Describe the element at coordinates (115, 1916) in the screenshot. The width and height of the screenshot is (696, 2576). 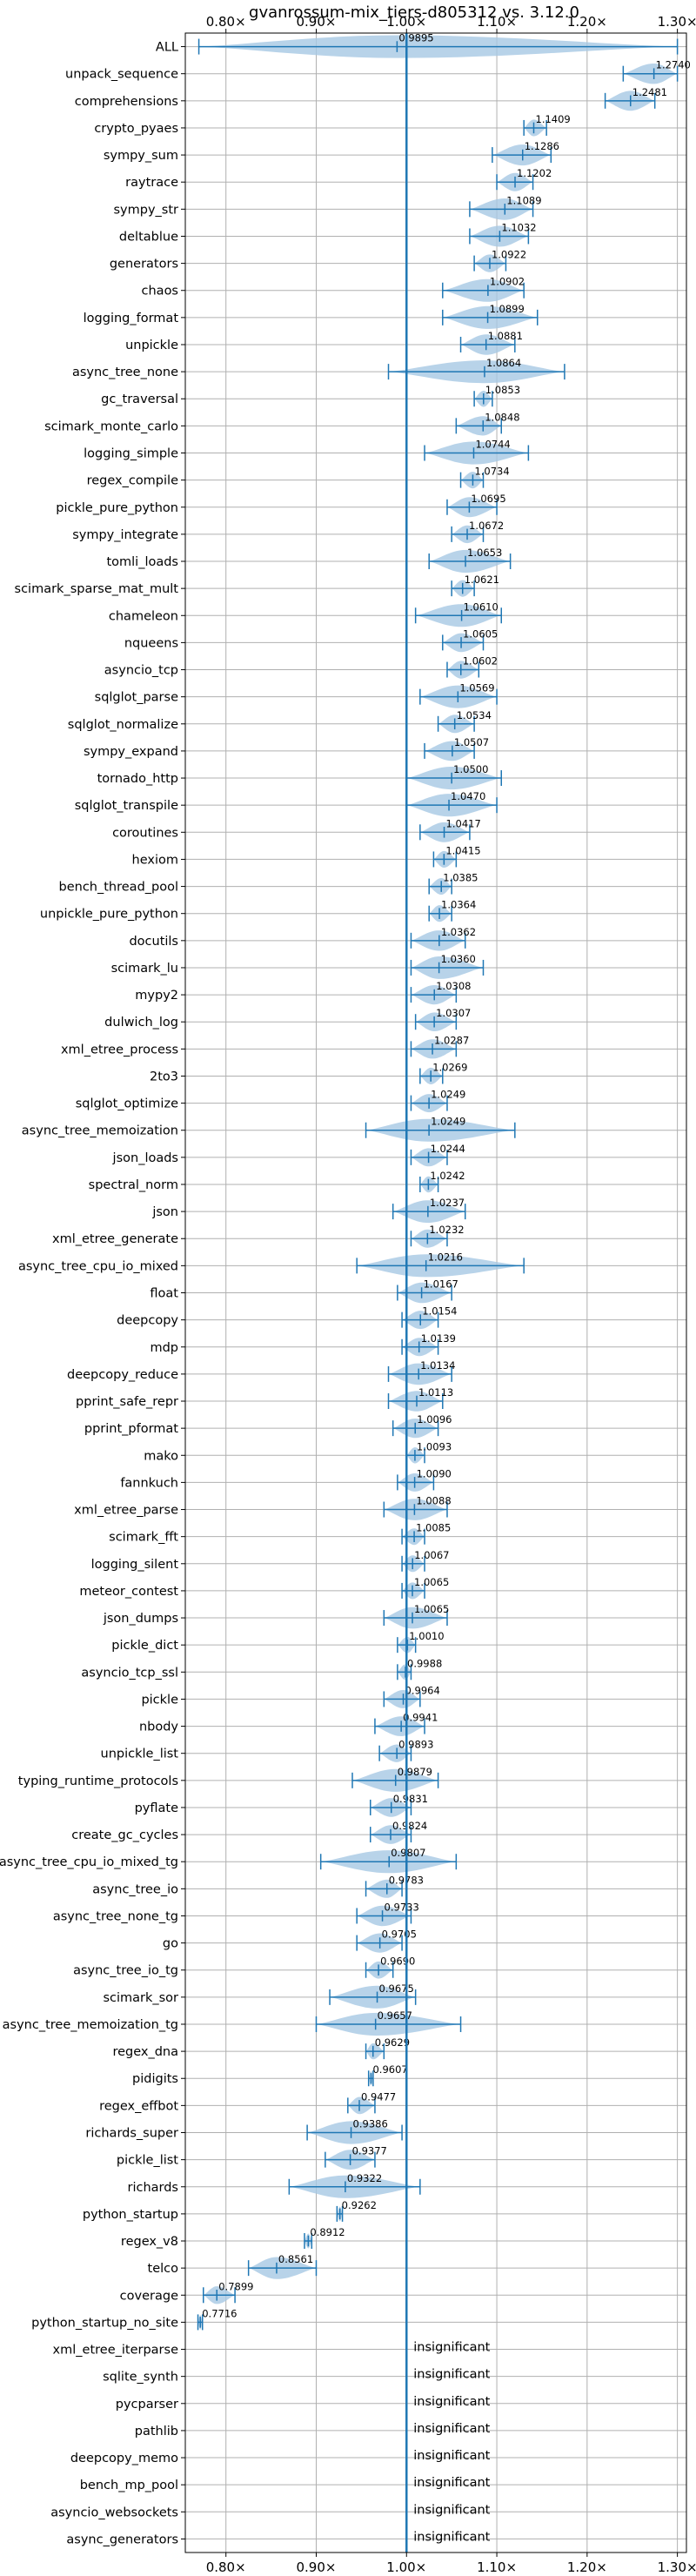
I see `benchmark-label: async_tree_none_tg` at that location.